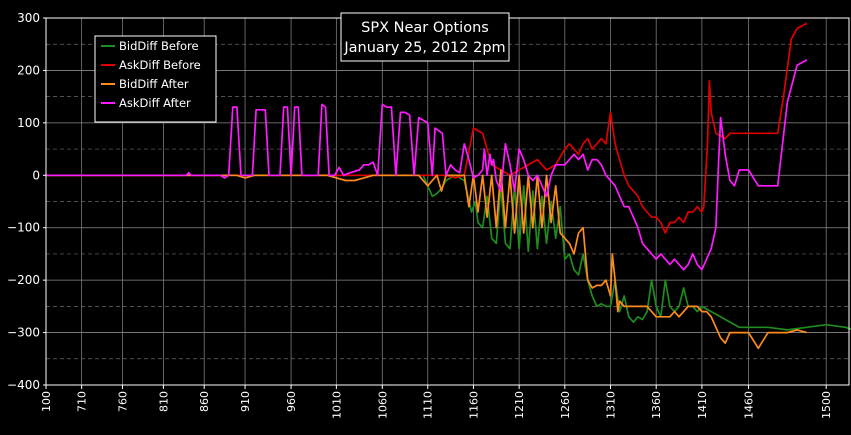 This screenshot has height=435, width=851. I want to click on title-box: SPX Near Options January 25, 2012 2pm, so click(425, 37).